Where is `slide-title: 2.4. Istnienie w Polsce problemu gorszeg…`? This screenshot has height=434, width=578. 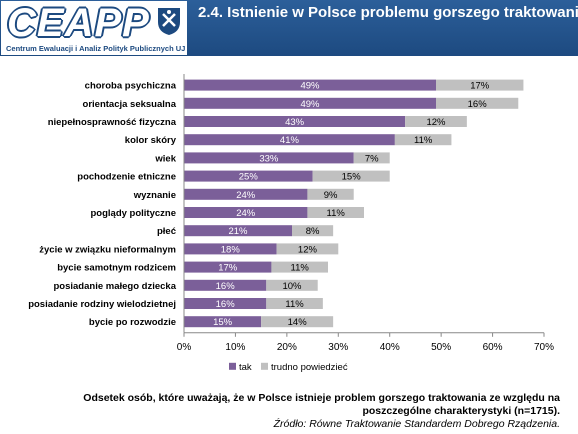 slide-title: 2.4. Istnienie w Polsce problemu gorszeg… is located at coordinates (388, 12).